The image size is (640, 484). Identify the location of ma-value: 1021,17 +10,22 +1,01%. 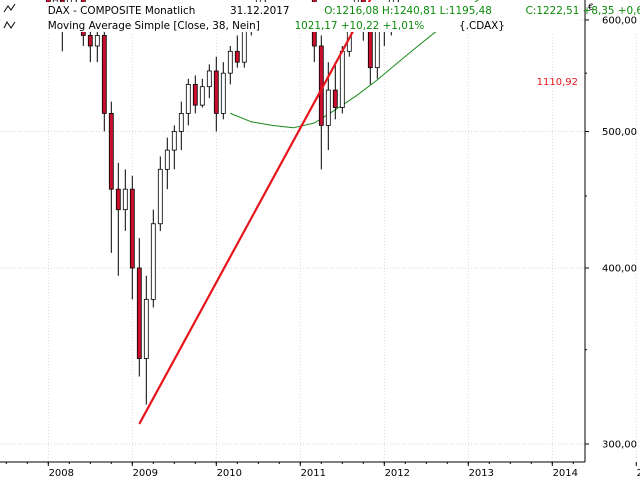
(360, 26).